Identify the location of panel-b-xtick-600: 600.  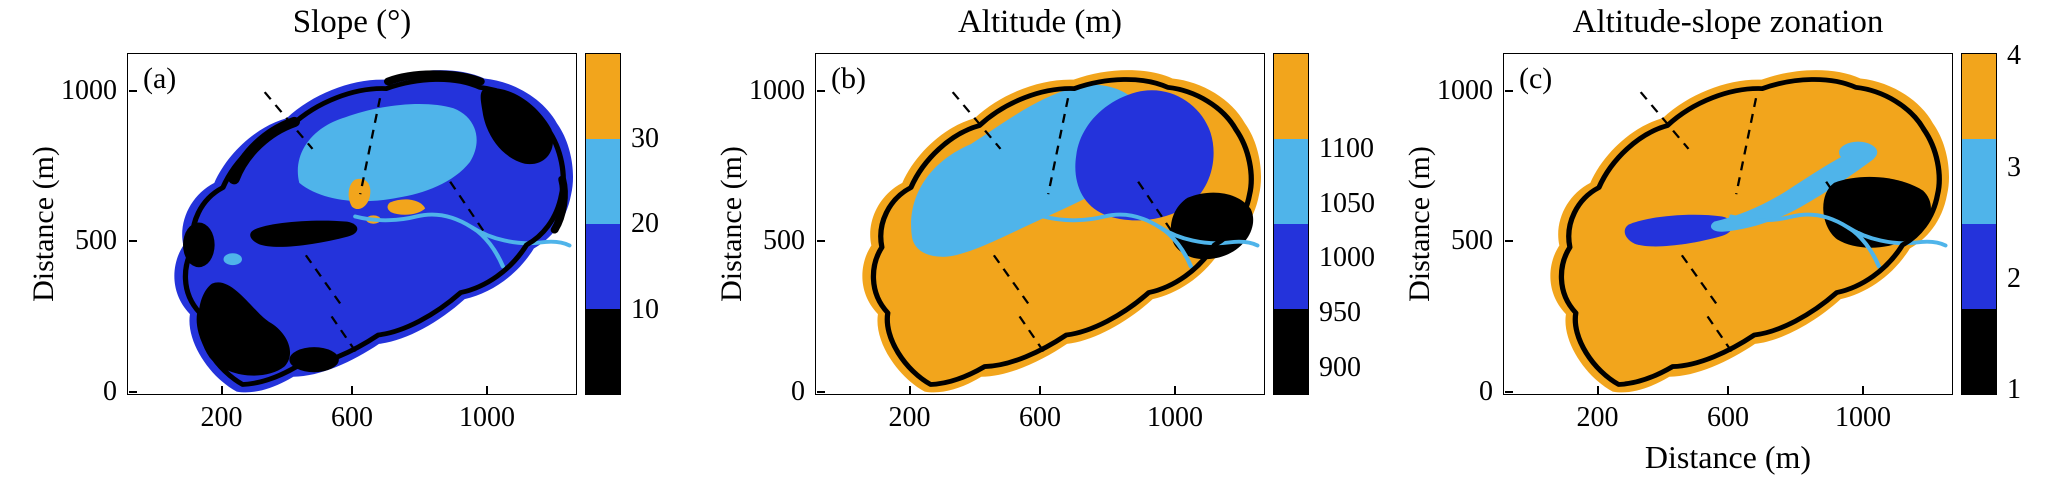
(1040, 417).